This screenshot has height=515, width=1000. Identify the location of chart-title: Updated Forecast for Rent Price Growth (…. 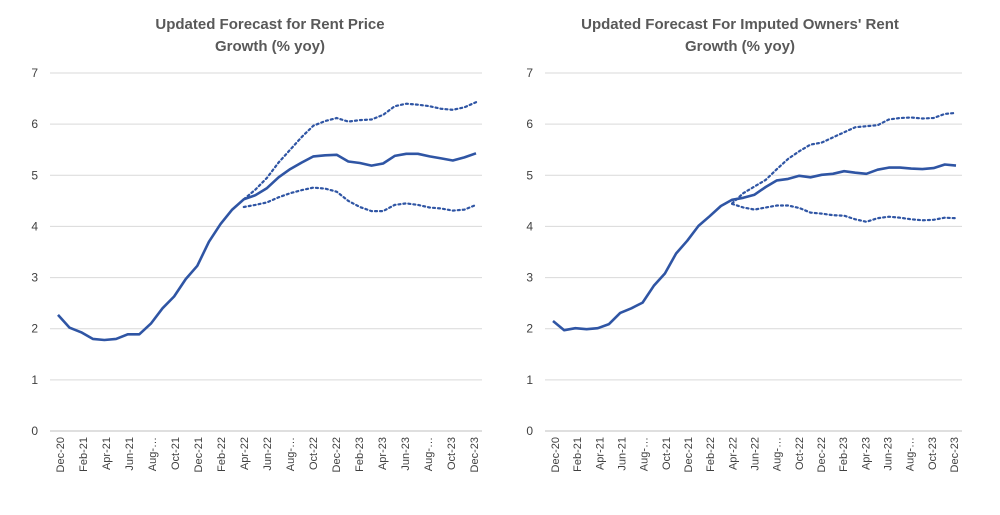
(270, 36).